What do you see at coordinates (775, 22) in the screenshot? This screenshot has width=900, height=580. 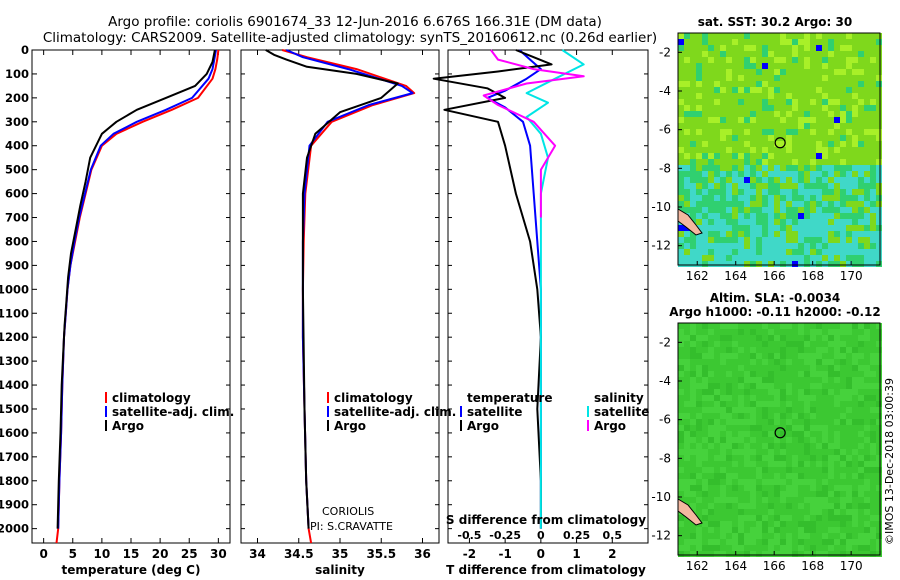 I see `sst-map-title: sat. SST: 30.2 Argo: 30` at bounding box center [775, 22].